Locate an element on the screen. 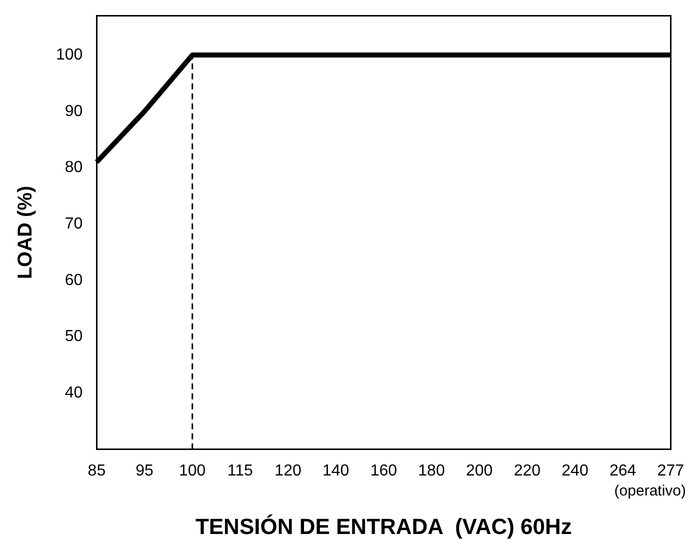  y-tick-label: 60 is located at coordinates (73, 280).